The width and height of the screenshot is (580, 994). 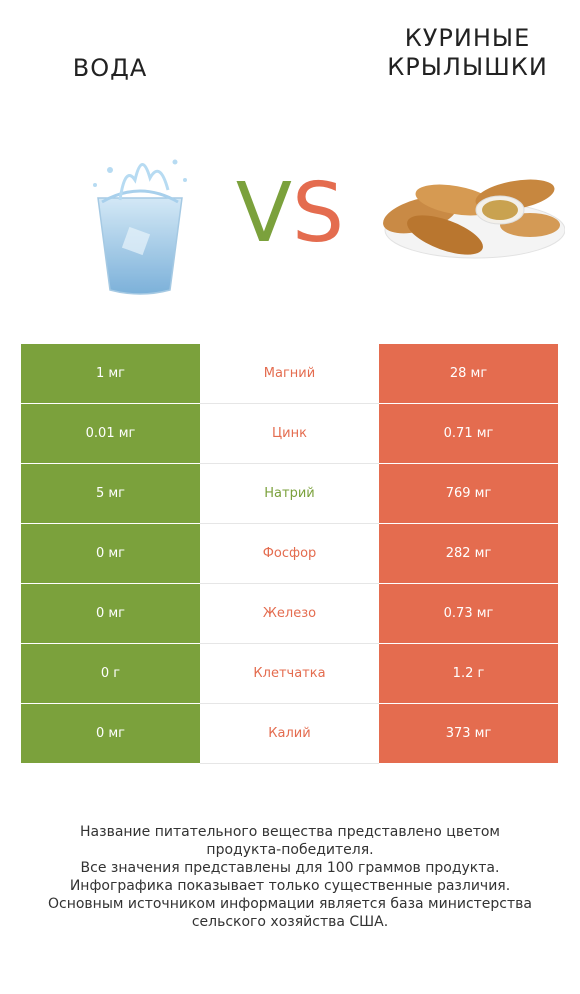 I want to click on table-row: 1 мг Магний 28 мг, so click(x=289, y=374).